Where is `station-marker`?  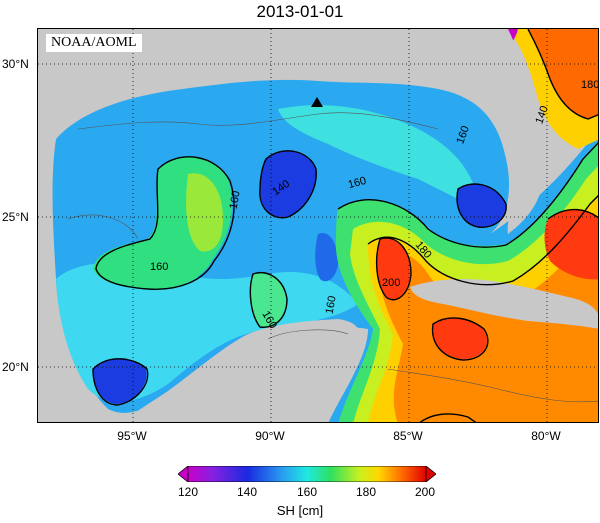
station-marker is located at coordinates (317, 102).